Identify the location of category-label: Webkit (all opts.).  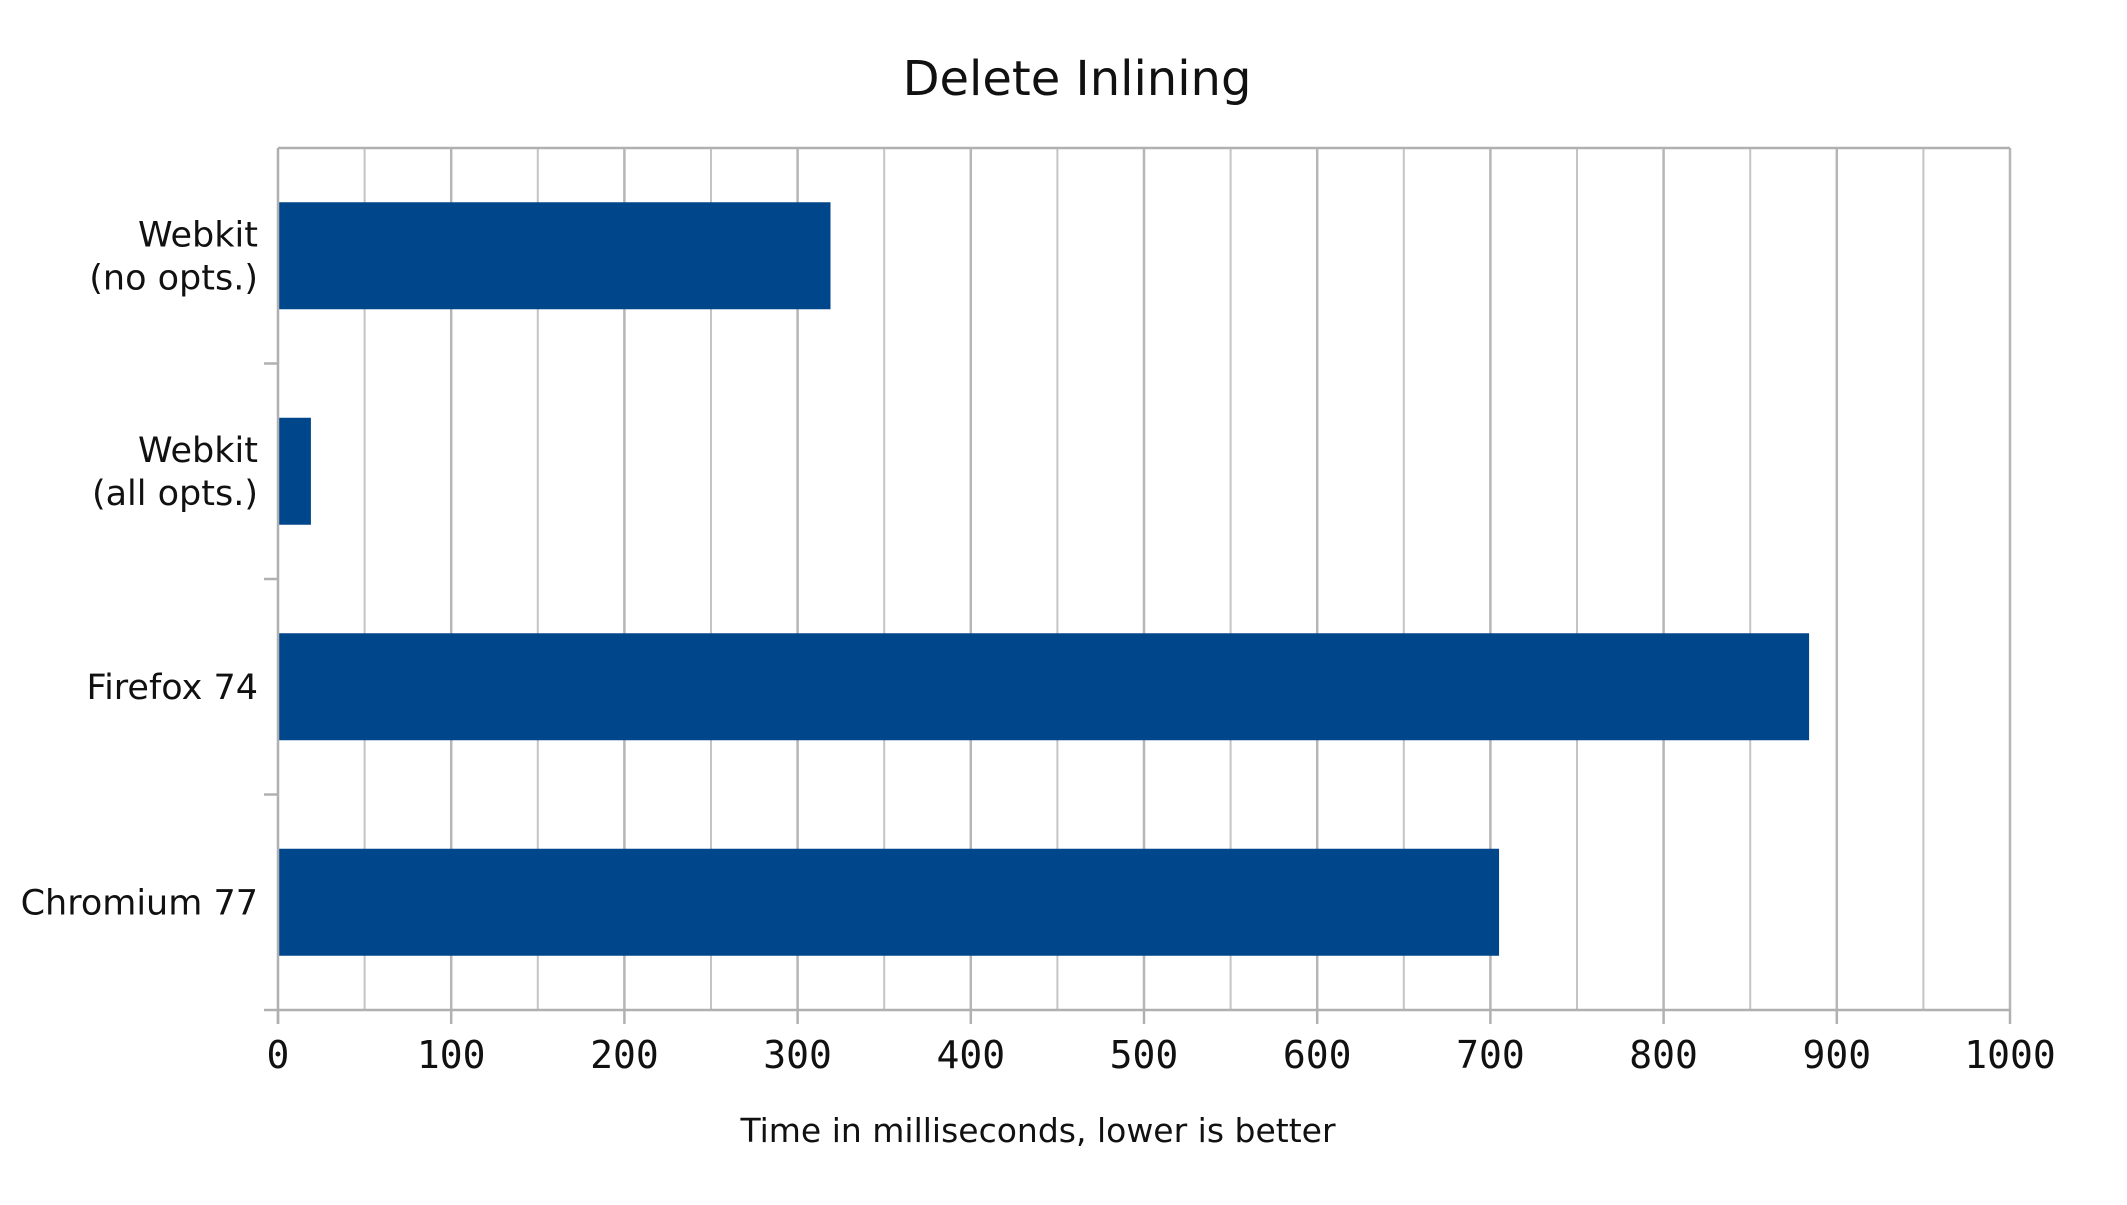
(175, 472).